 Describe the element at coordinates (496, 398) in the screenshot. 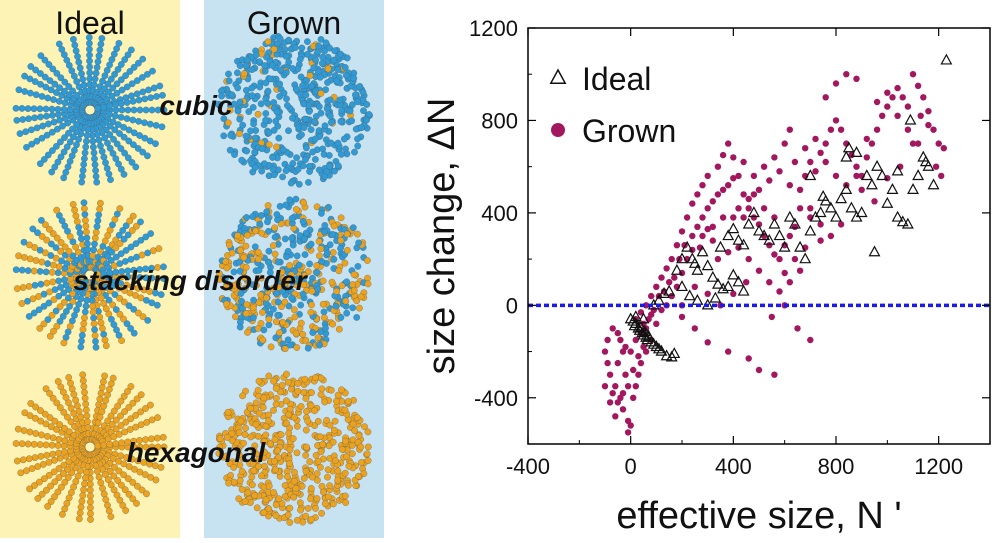

I see `y-tick-label: -400` at that location.